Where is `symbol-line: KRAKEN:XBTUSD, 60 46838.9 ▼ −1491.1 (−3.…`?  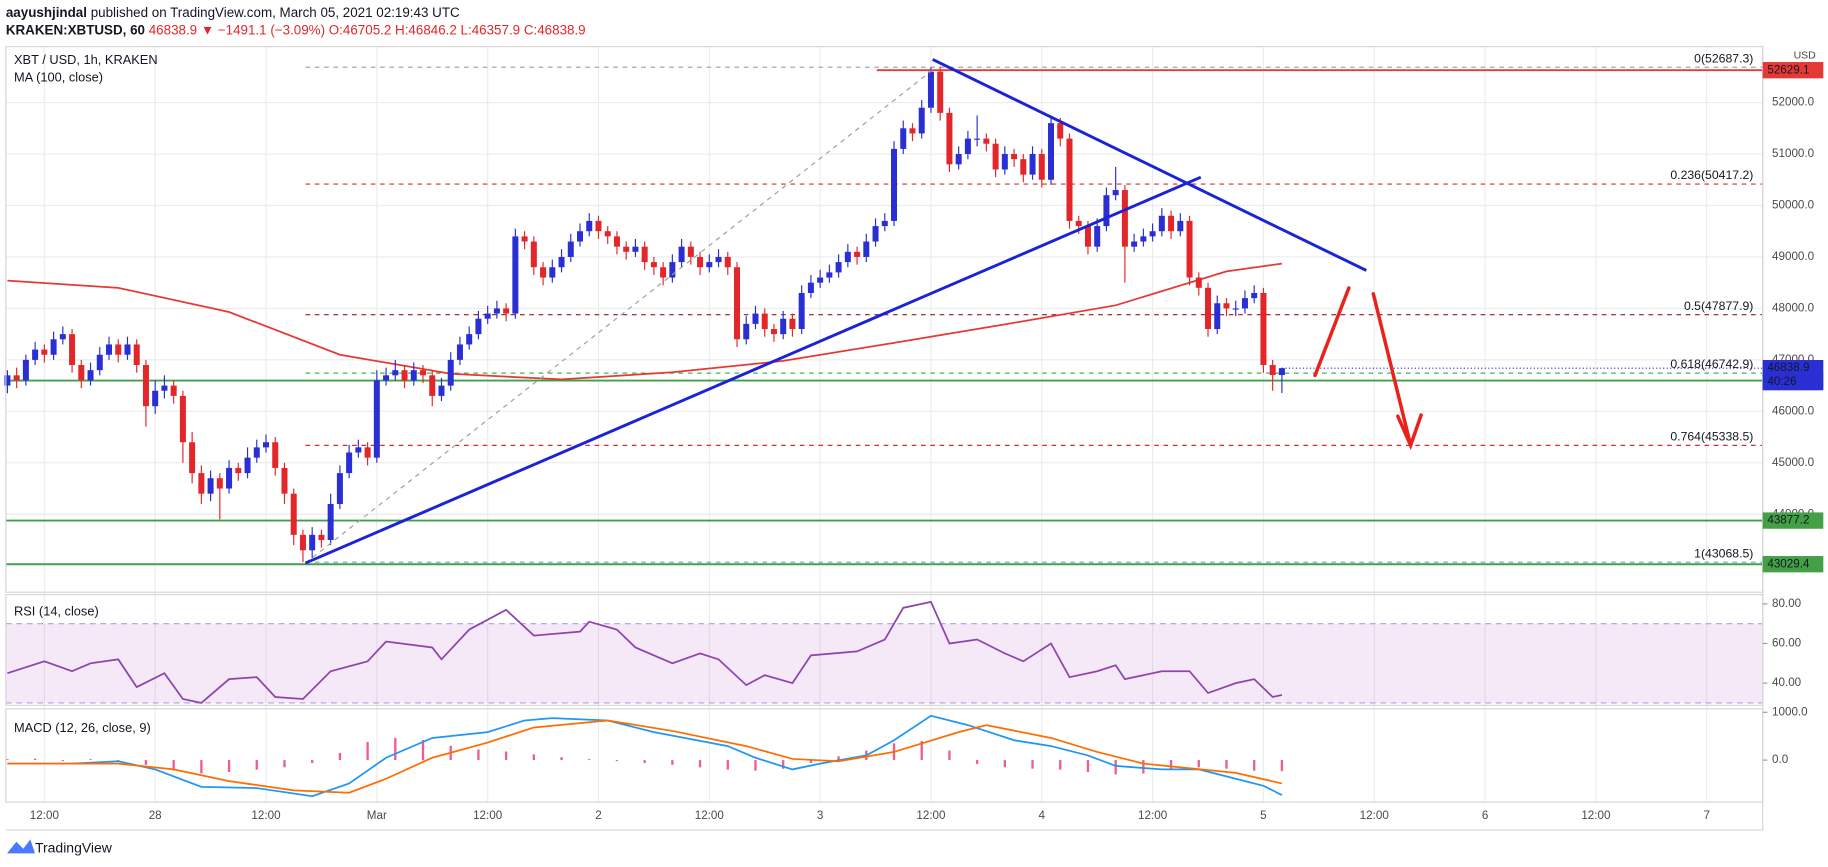 symbol-line: KRAKEN:XBTUSD, 60 46838.9 ▼ −1491.1 (−3.… is located at coordinates (296, 29).